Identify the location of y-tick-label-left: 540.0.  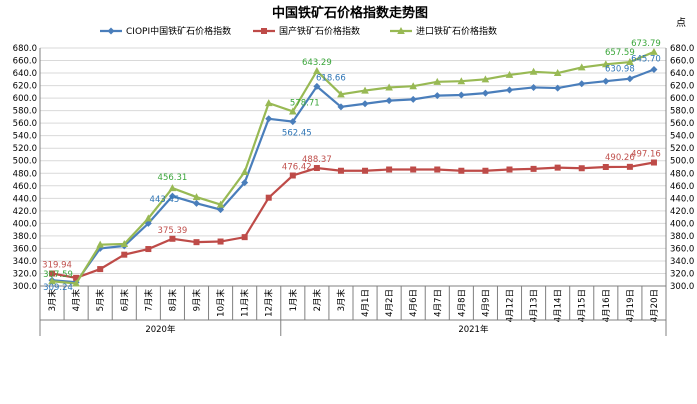
(25, 137).